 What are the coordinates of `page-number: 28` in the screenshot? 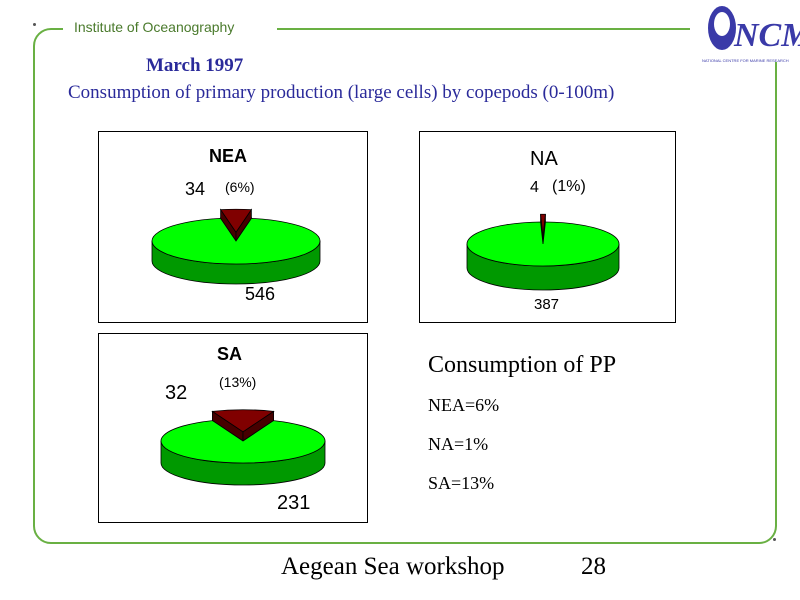 It's located at (593, 566).